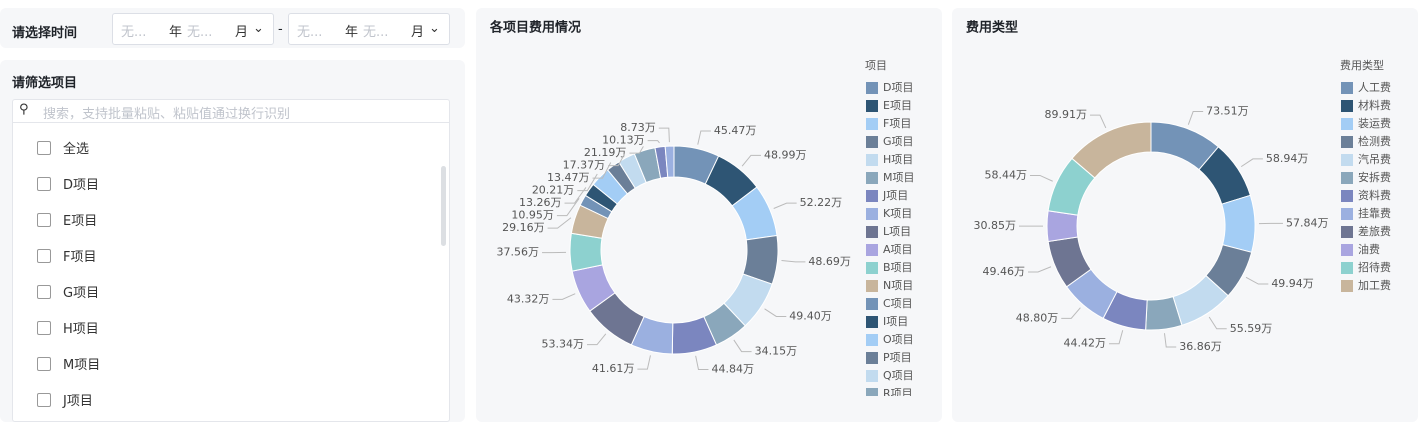  Describe the element at coordinates (443, 206) in the screenshot. I see `scrollbar` at that location.